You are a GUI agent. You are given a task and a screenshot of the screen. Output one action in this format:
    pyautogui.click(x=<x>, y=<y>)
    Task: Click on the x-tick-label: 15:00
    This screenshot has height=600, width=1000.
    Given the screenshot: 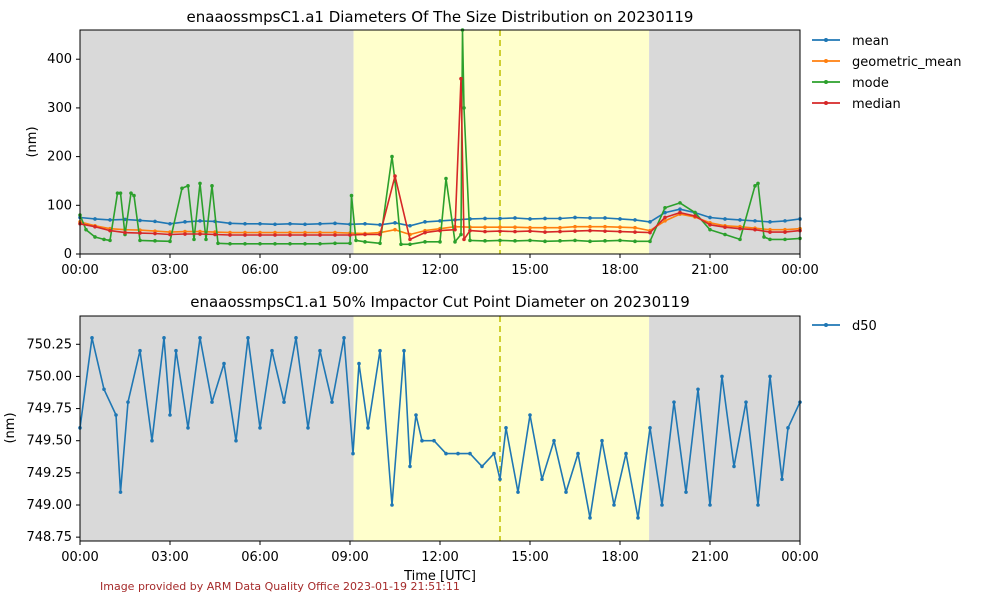 What is the action you would take?
    pyautogui.click(x=529, y=270)
    